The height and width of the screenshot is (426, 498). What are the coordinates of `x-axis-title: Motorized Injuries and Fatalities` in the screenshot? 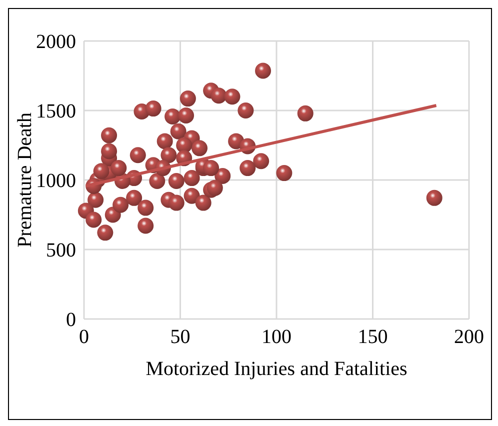 It's located at (277, 369).